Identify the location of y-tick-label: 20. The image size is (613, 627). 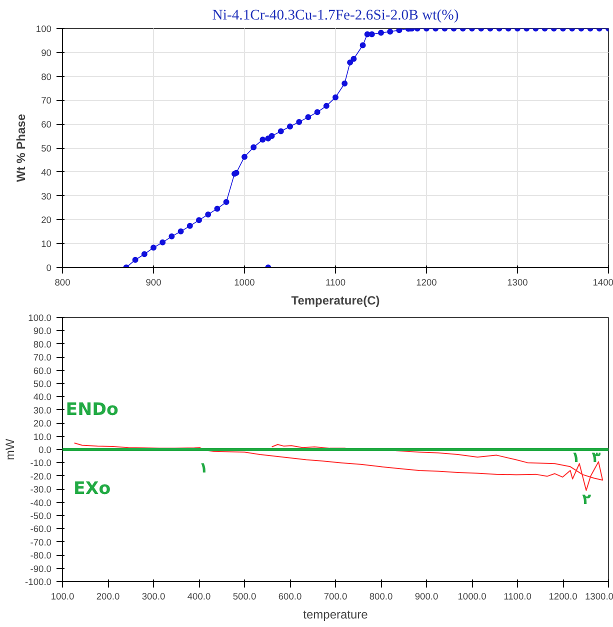
(46, 220).